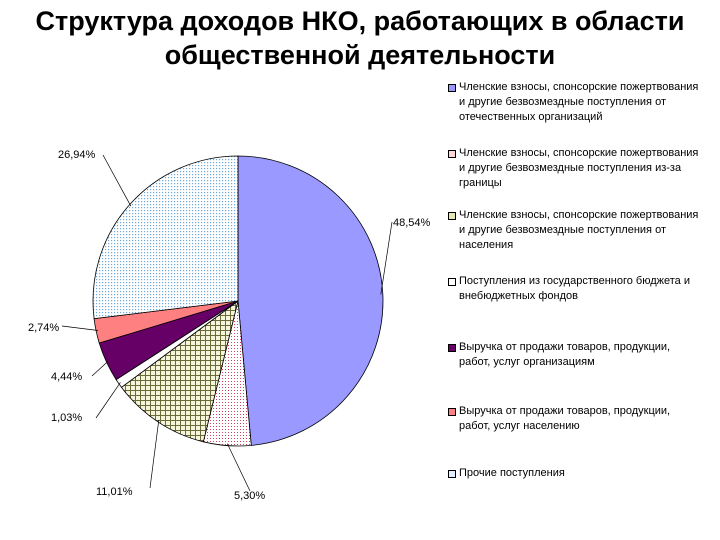 This screenshot has height=540, width=720. Describe the element at coordinates (512, 473) in the screenshot. I see `legend-label: Прочие поступления` at that location.